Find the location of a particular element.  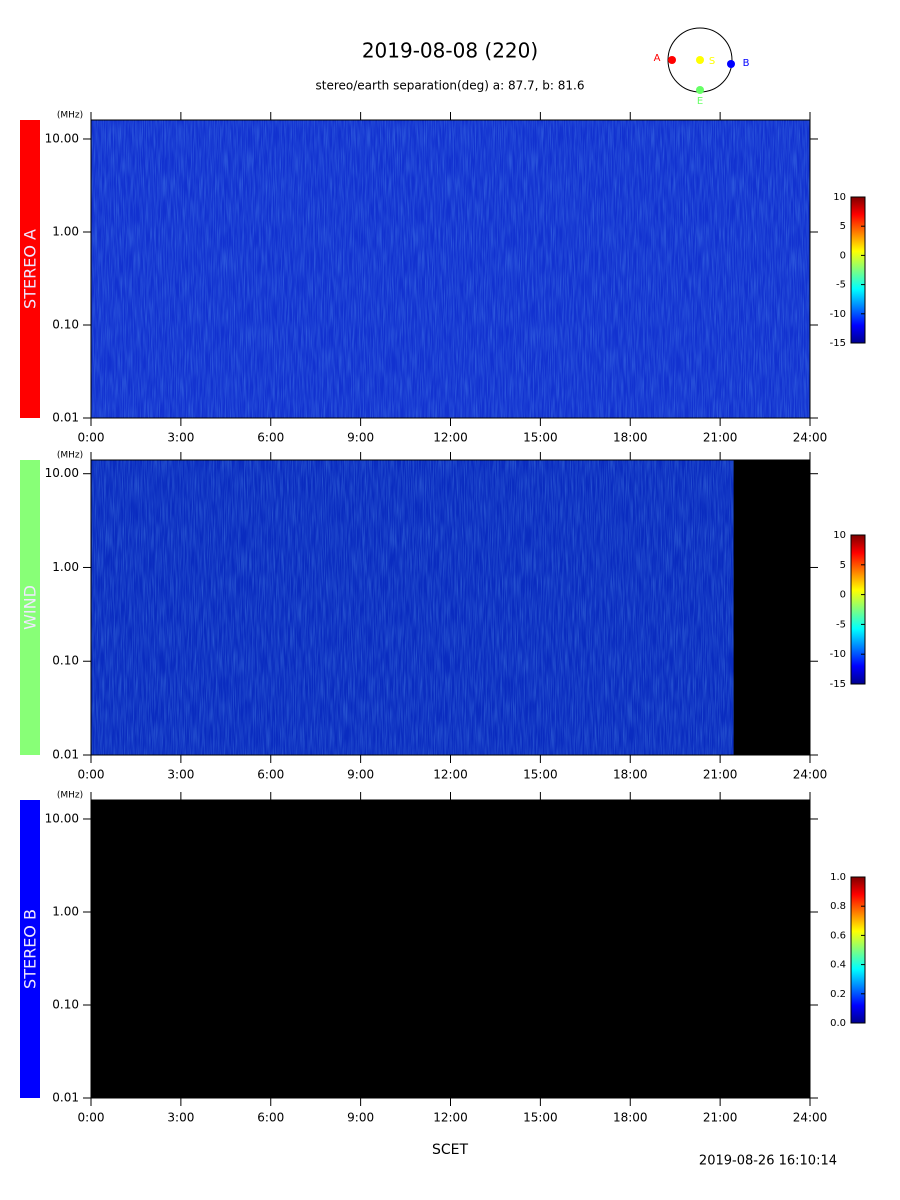

colorbar-tick-label: 0.8 is located at coordinates (838, 906).